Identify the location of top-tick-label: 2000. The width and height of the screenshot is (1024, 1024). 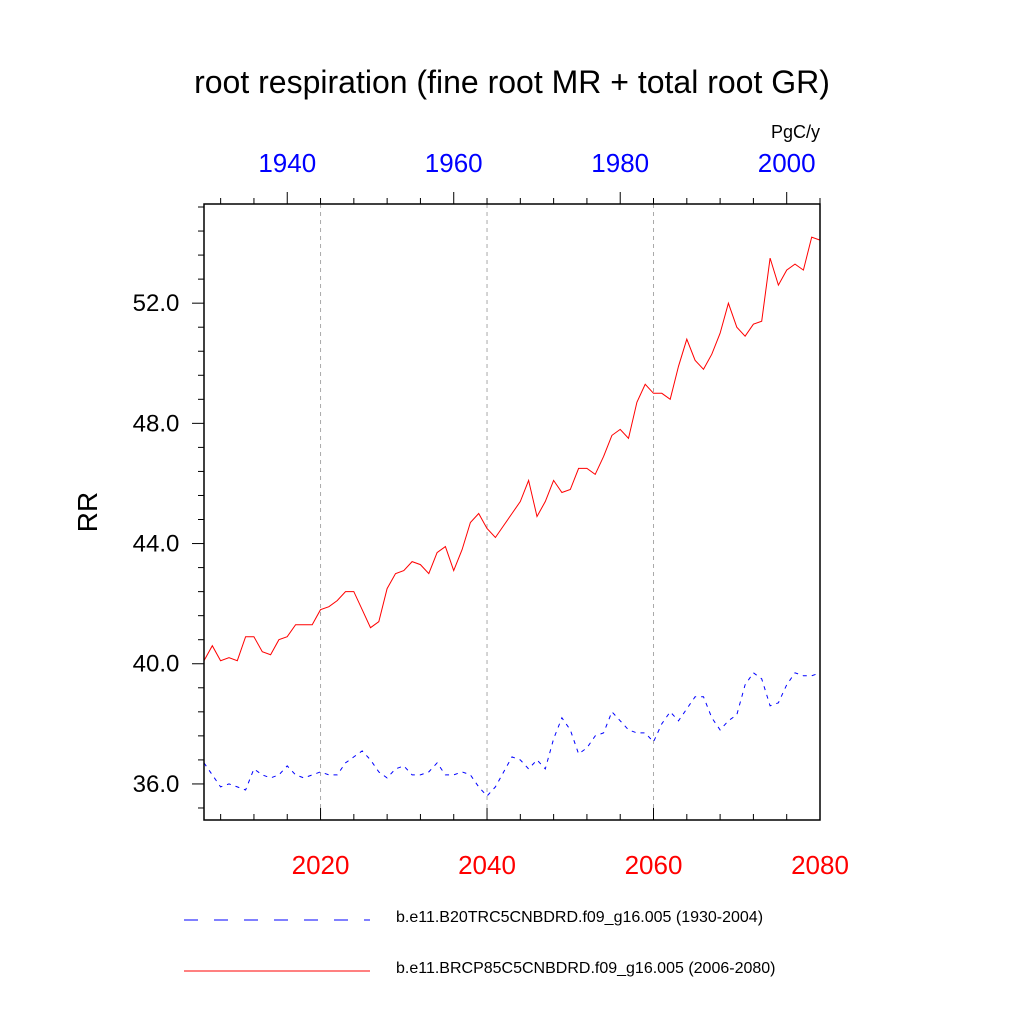
(787, 163).